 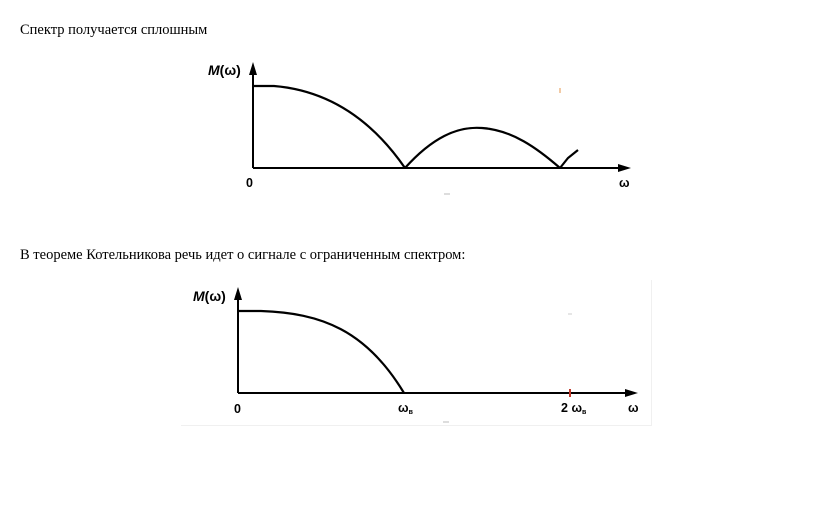 What do you see at coordinates (321, 351) in the screenshot?
I see `spectrum-limited-curve` at bounding box center [321, 351].